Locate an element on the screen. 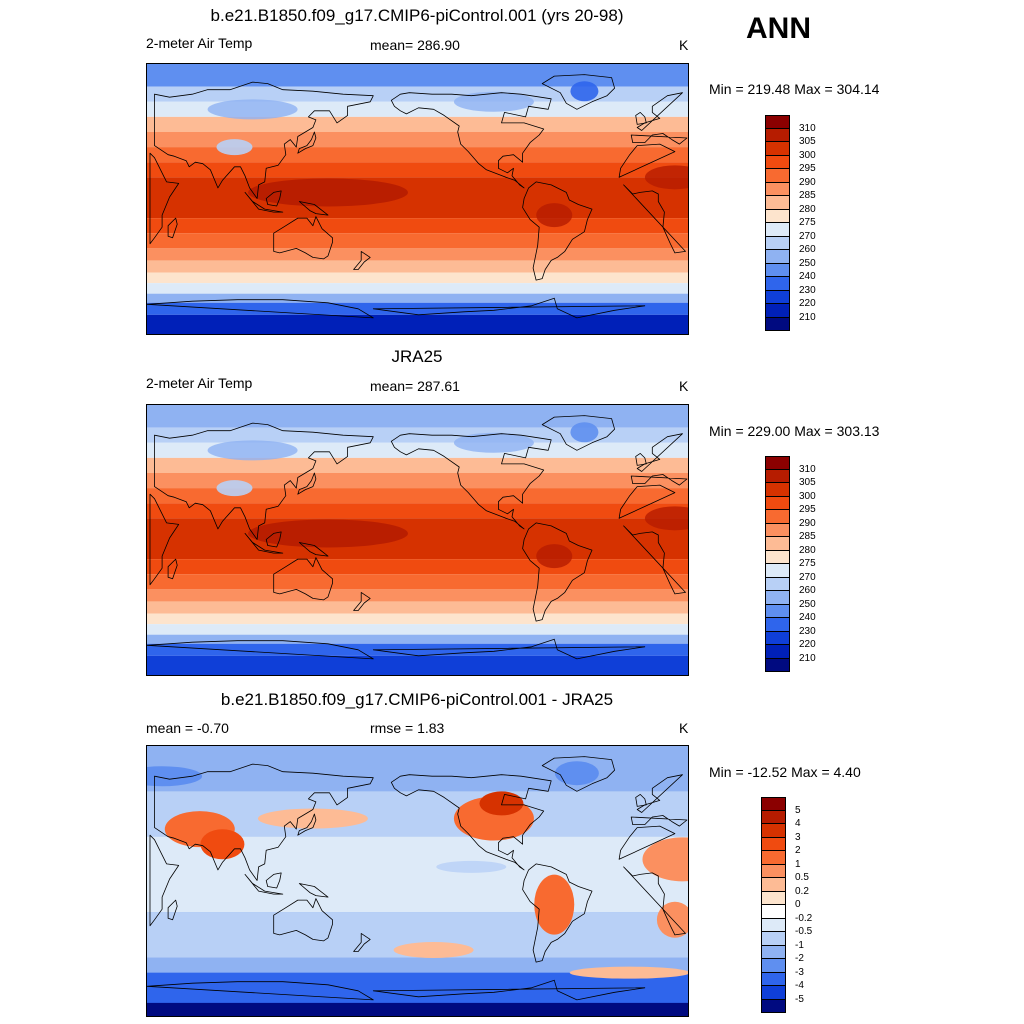  colorbar-tick-label: -0.2 is located at coordinates (804, 918).